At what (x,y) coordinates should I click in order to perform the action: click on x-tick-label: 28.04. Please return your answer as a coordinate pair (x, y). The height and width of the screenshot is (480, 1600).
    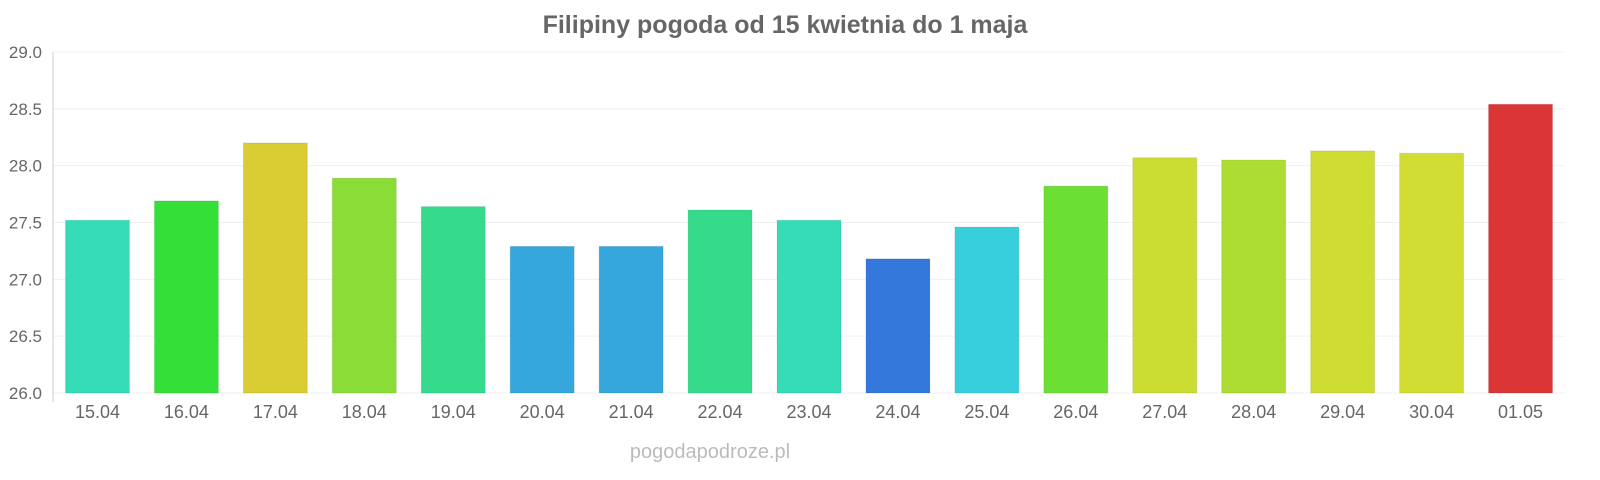
    Looking at the image, I should click on (1253, 412).